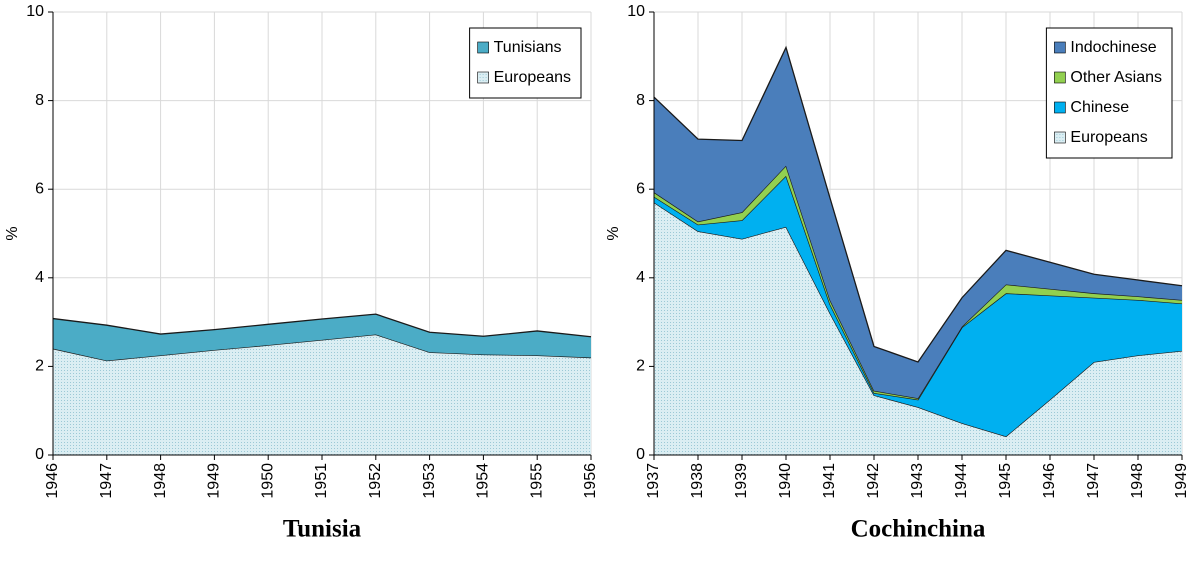 The image size is (1192, 561). What do you see at coordinates (1099, 107) in the screenshot?
I see `legend-label: Chinese` at bounding box center [1099, 107].